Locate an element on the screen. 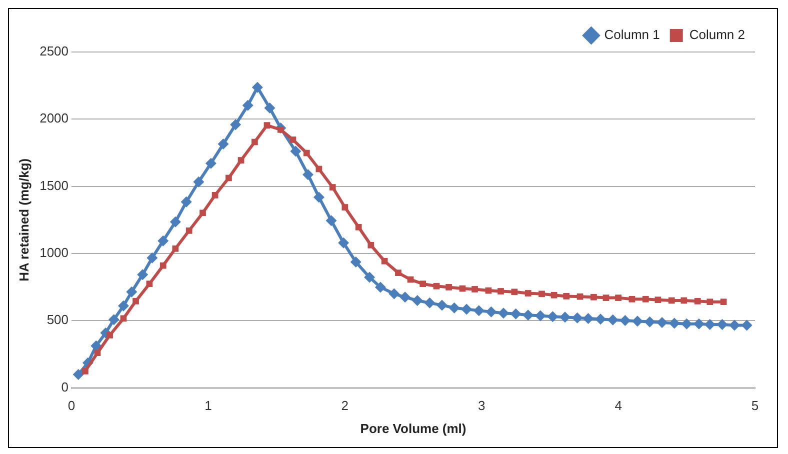 This screenshot has height=454, width=788. y-tick-label: 2500 is located at coordinates (54, 51).